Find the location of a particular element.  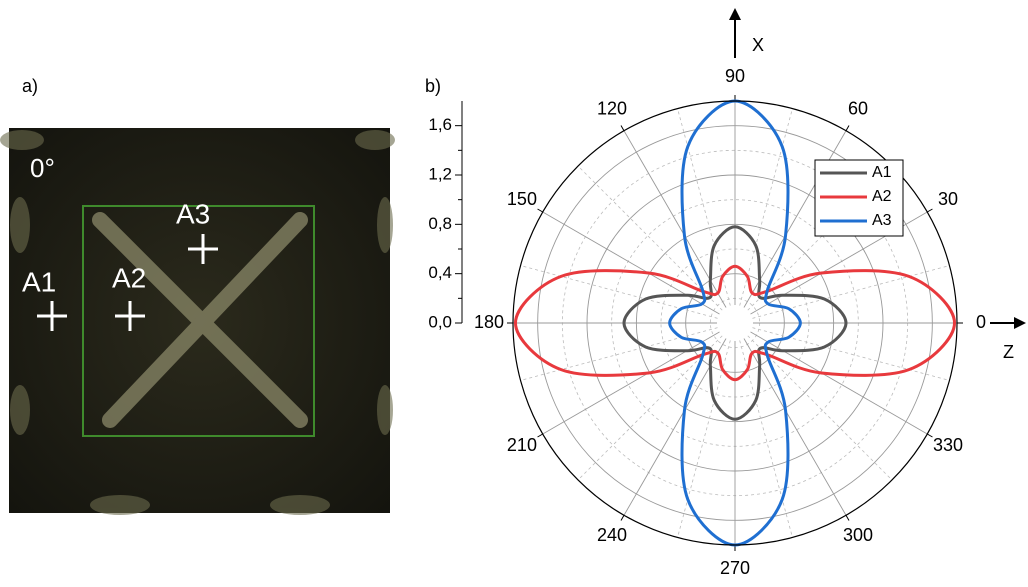

theta-tick-label: 30 is located at coordinates (948, 199).